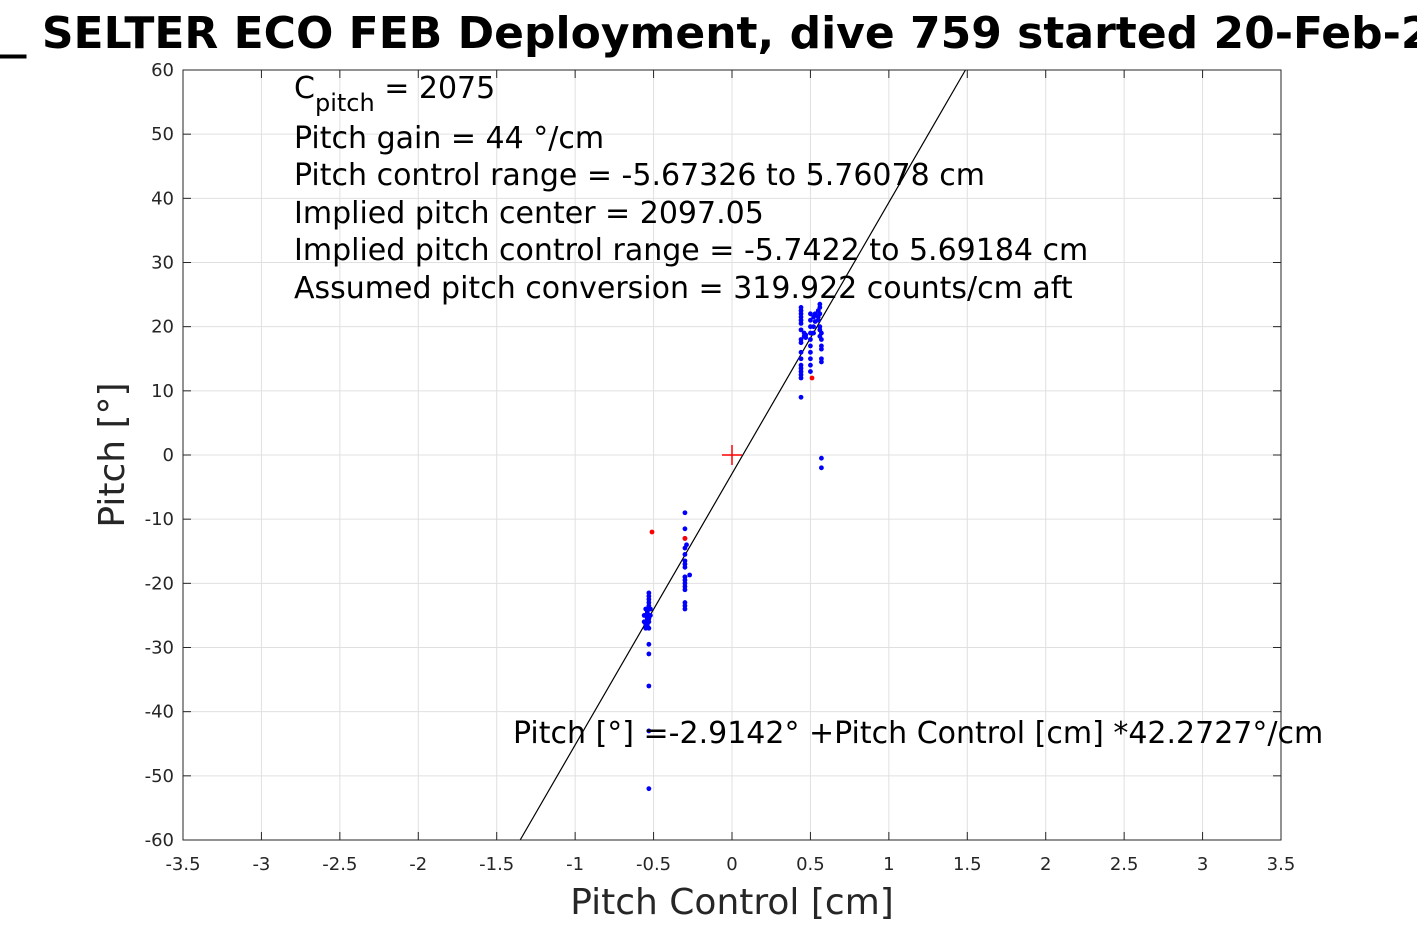 The height and width of the screenshot is (945, 1417). I want to click on x-tick-label: 2.5, so click(1124, 864).